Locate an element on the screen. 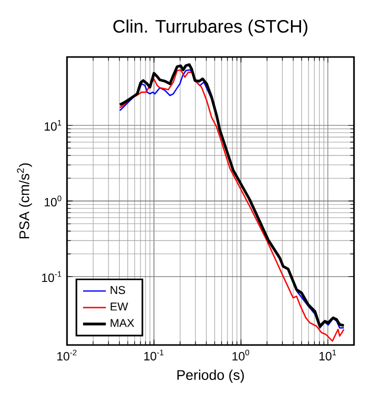 The width and height of the screenshot is (390, 400). y-axis-title: PSA (cm/s$^{2}$) is located at coordinates (24, 200).